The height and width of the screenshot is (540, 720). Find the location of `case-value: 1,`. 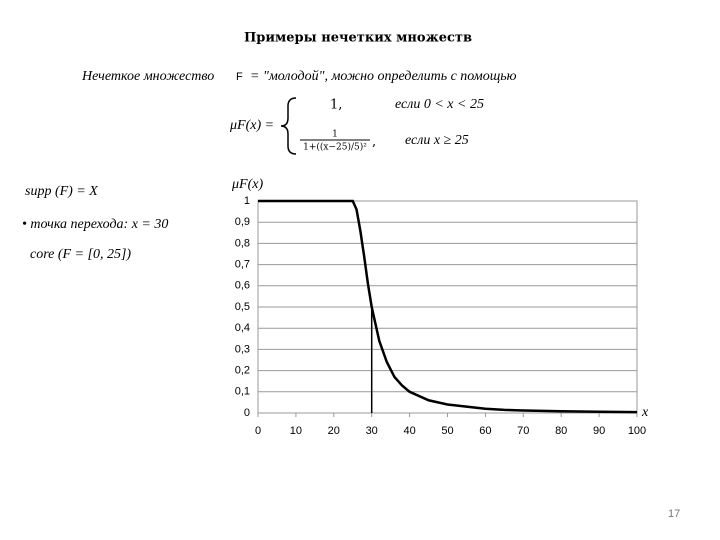

case-value: 1, is located at coordinates (336, 105).